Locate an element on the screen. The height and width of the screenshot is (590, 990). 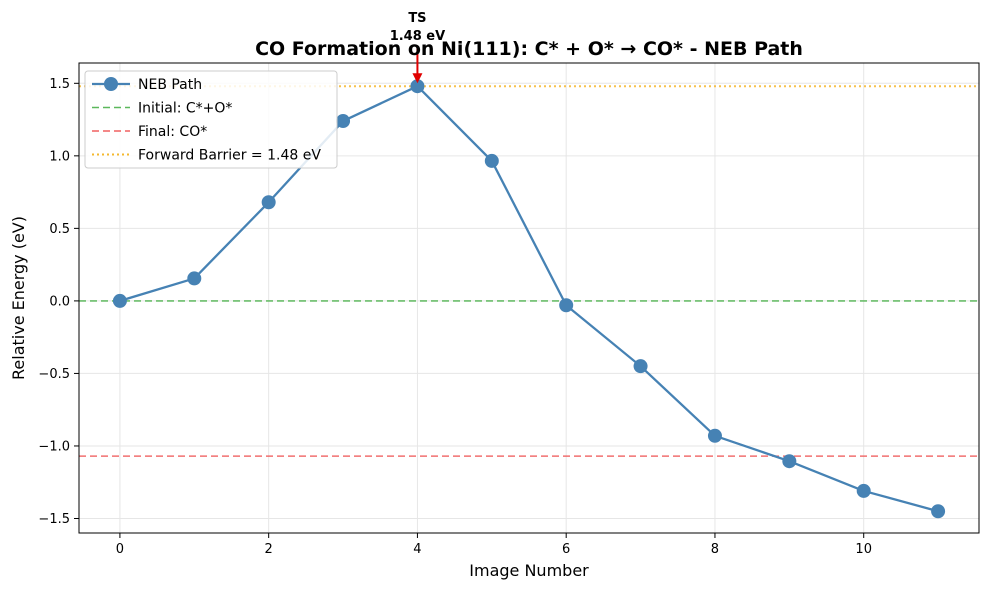
legend-swatch-marker is located at coordinates (111, 84).